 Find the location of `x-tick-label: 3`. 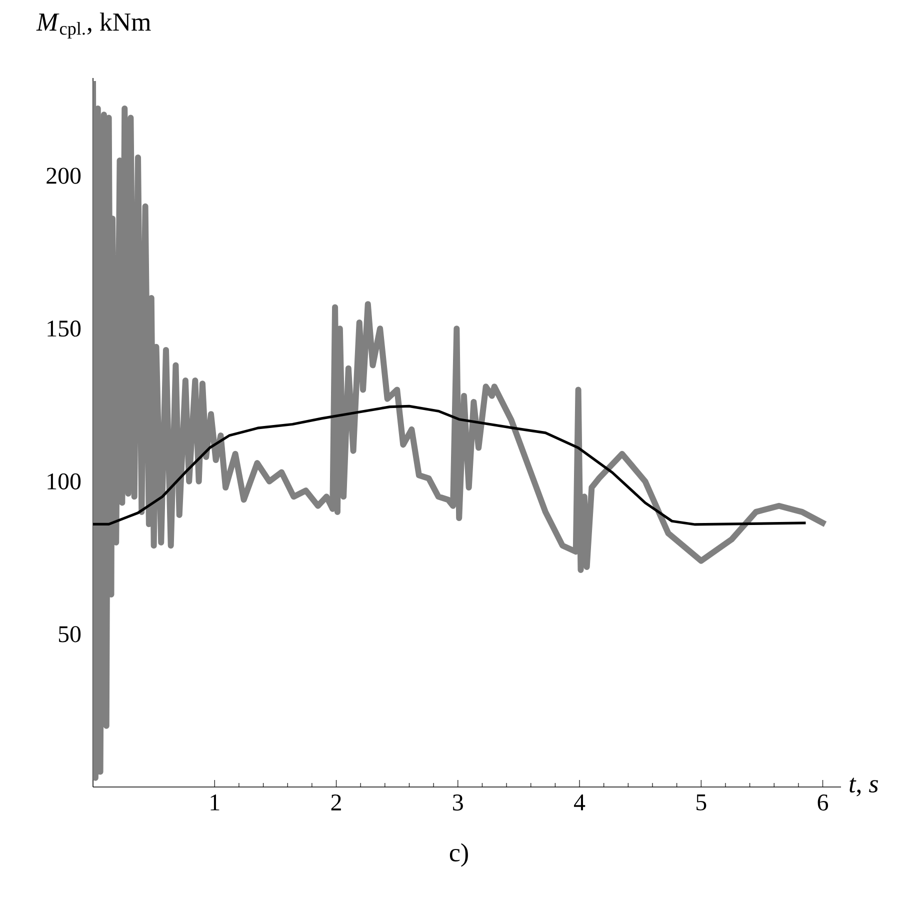

x-tick-label: 3 is located at coordinates (458, 802).